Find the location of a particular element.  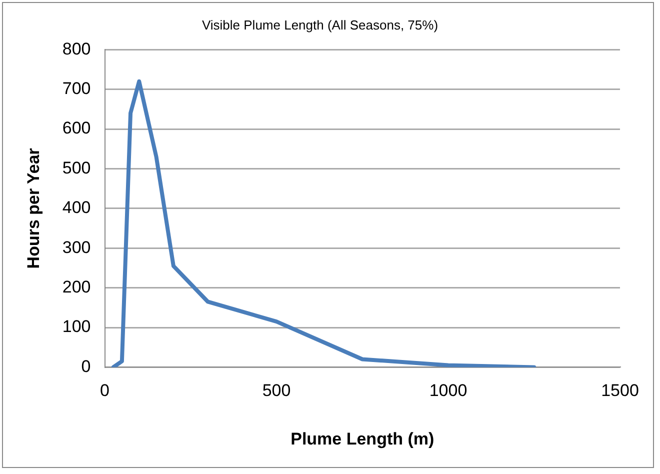

chart-title: Visible Plume Length (All Seasons, 75%) is located at coordinates (320, 24).